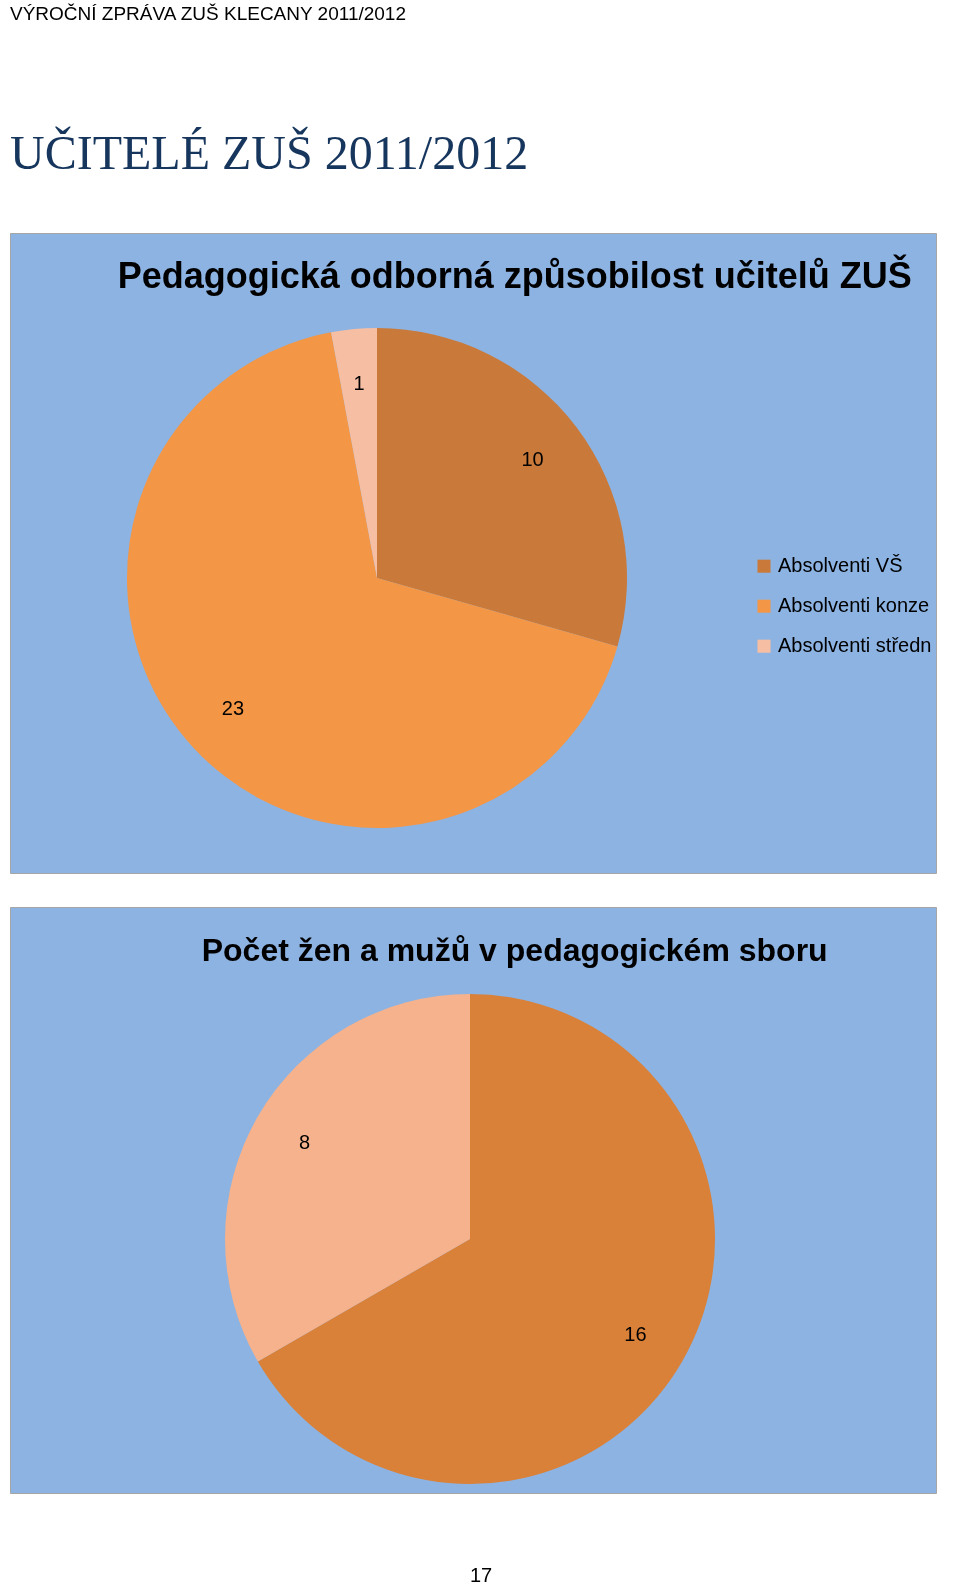 The height and width of the screenshot is (1584, 960). What do you see at coordinates (208, 13) in the screenshot?
I see `text: VÝROČNÍ ZPRÁVA ZUŠ KLECANY 2011/2012` at bounding box center [208, 13].